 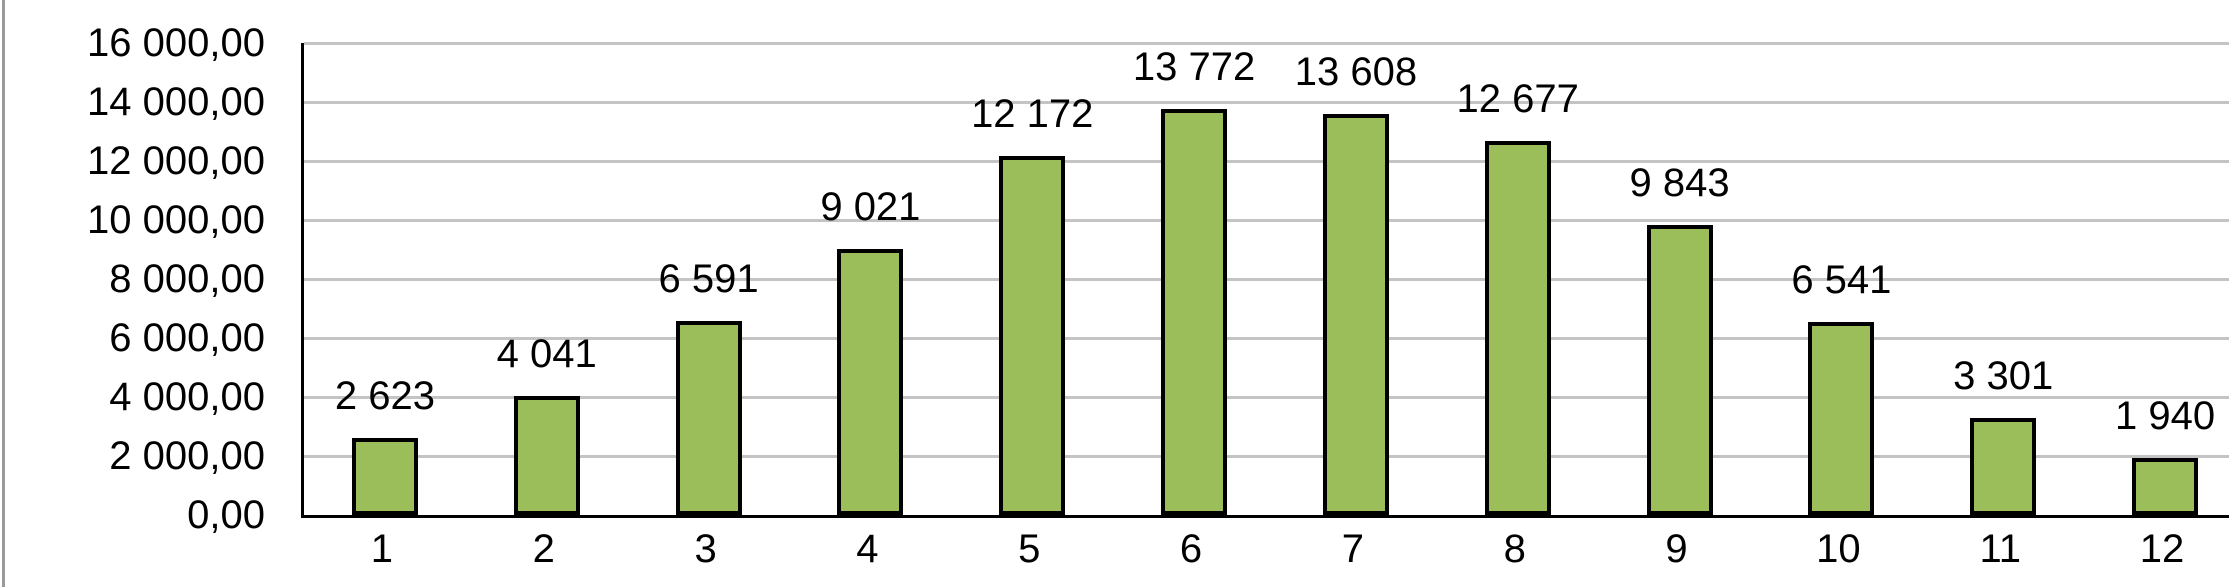 I want to click on bar-value-label: 6 591, so click(x=708, y=278).